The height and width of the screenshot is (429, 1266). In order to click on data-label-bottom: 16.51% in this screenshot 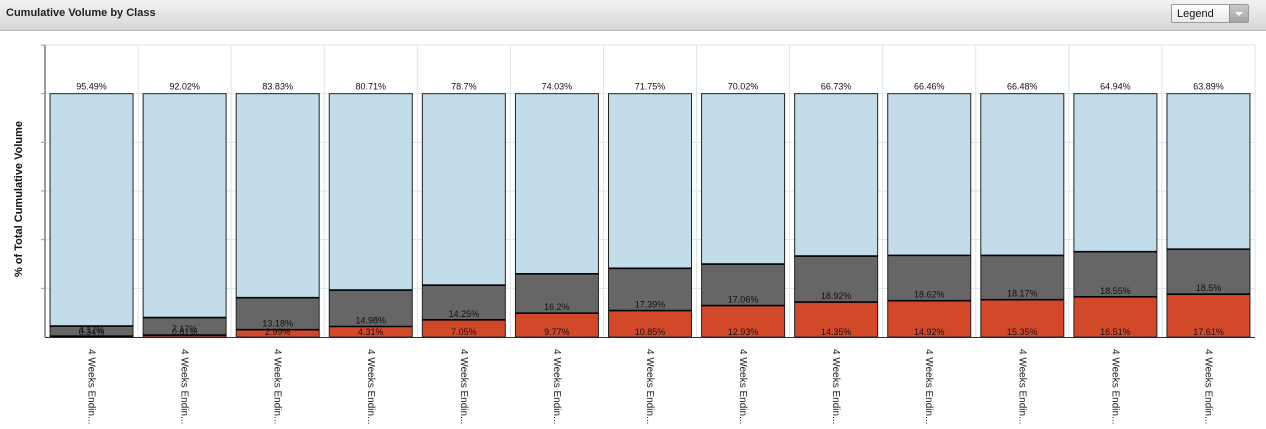, I will do `click(1115, 332)`.